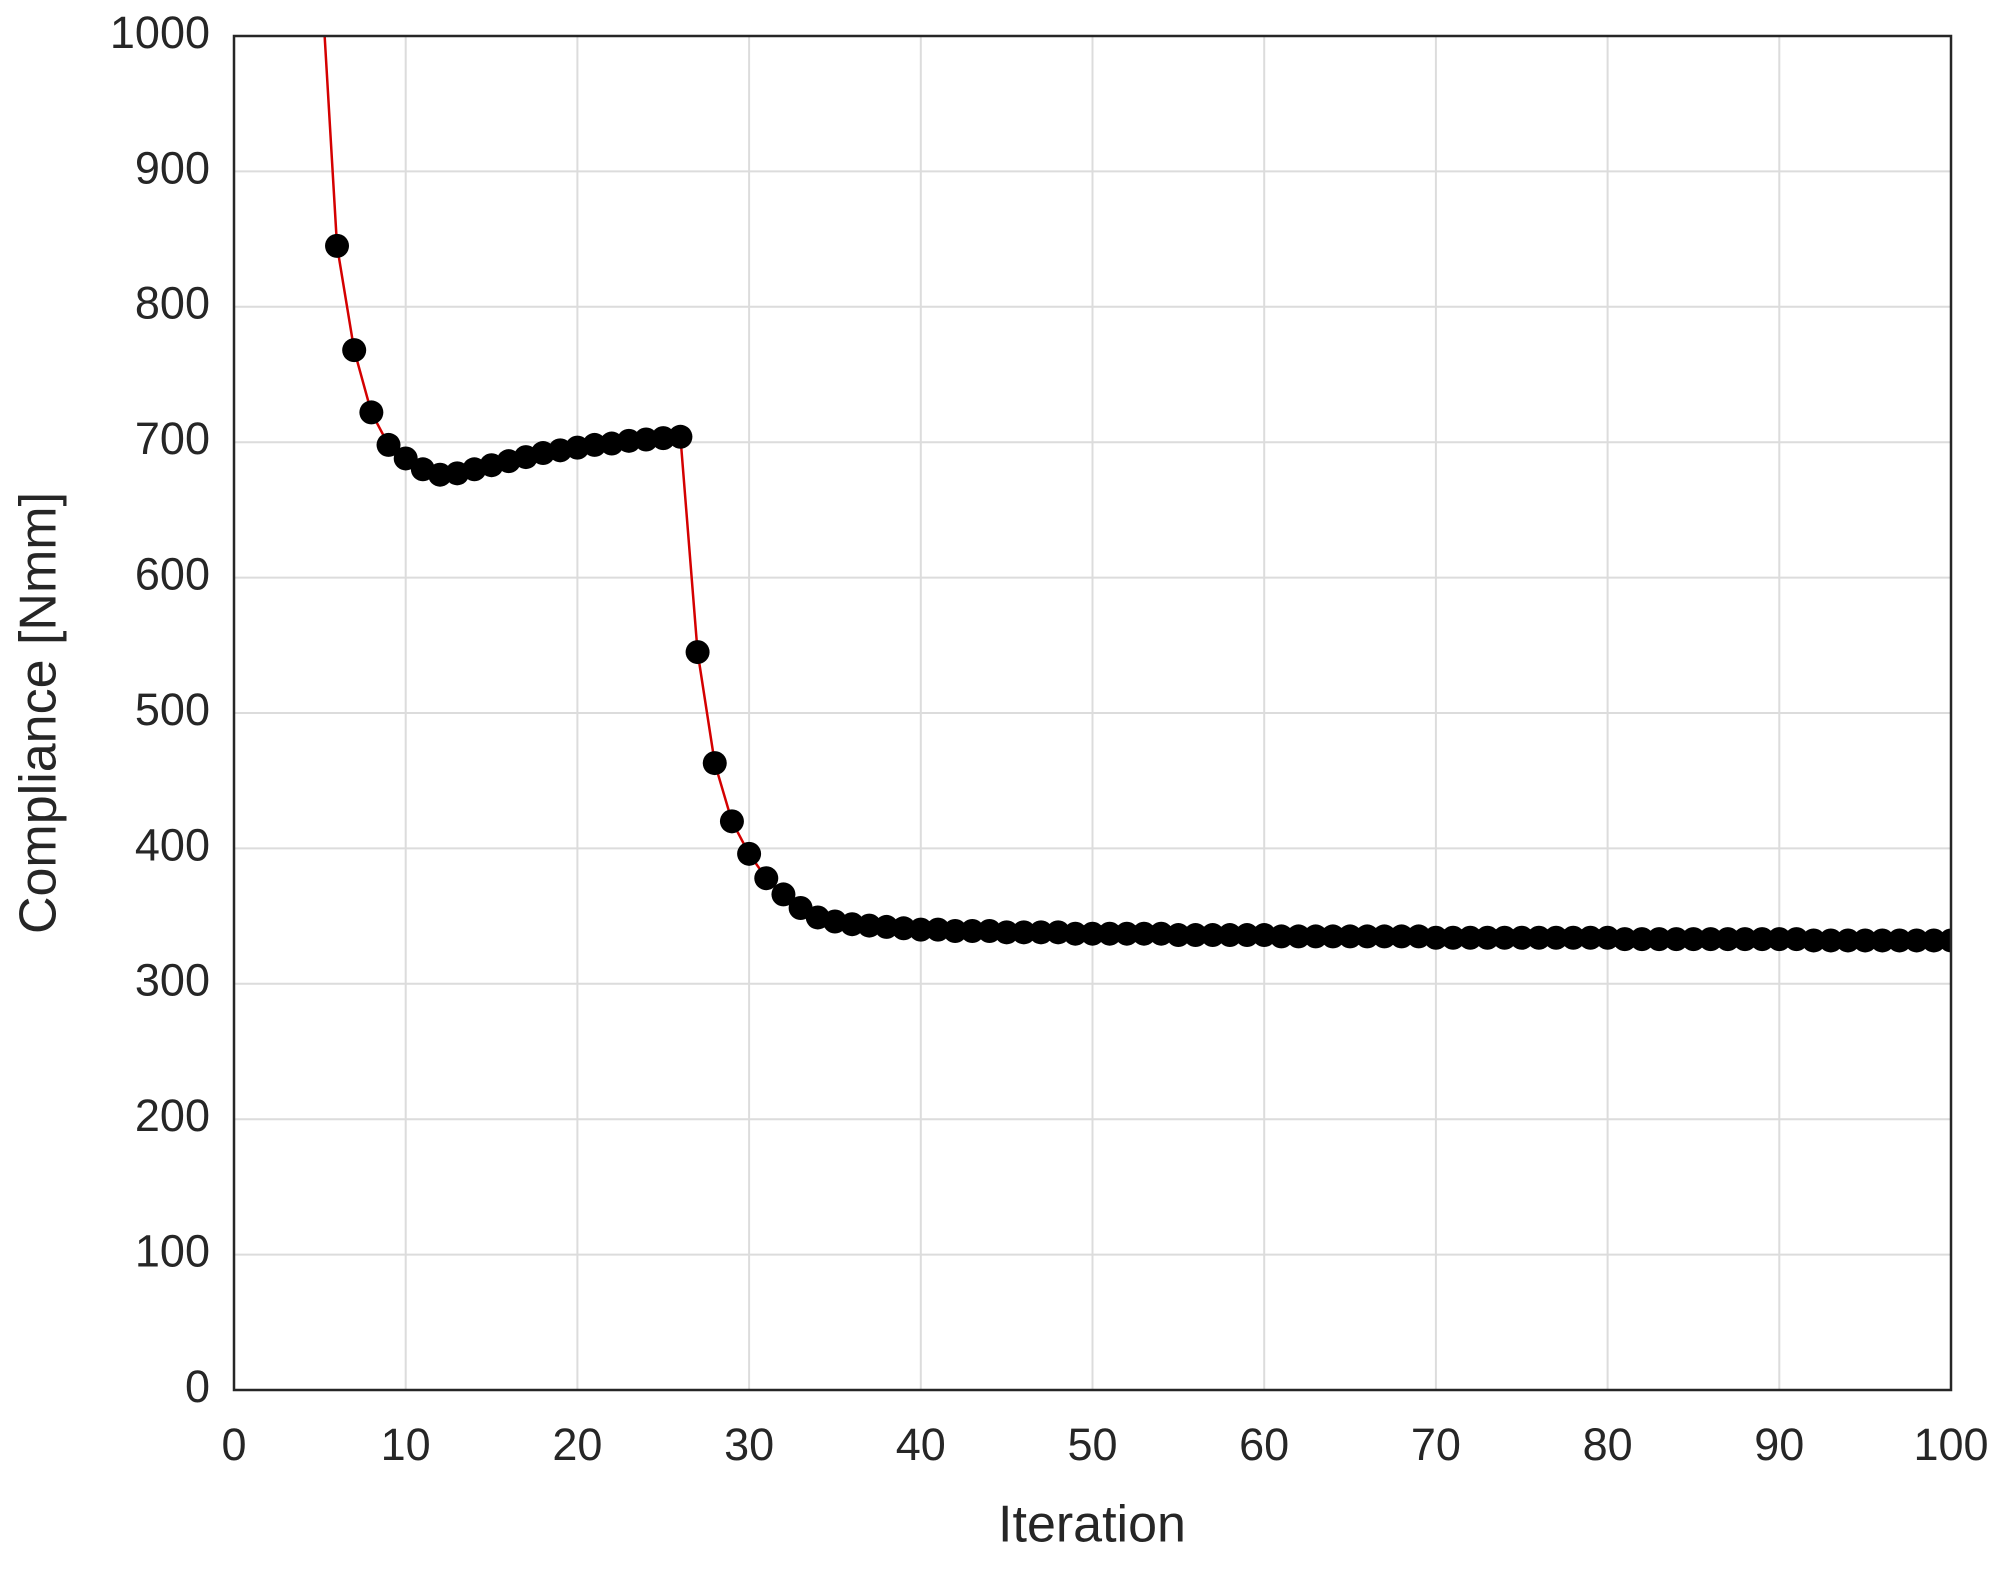 The image size is (2005, 1570). What do you see at coordinates (172, 1250) in the screenshot?
I see `y-tick-label: 100` at bounding box center [172, 1250].